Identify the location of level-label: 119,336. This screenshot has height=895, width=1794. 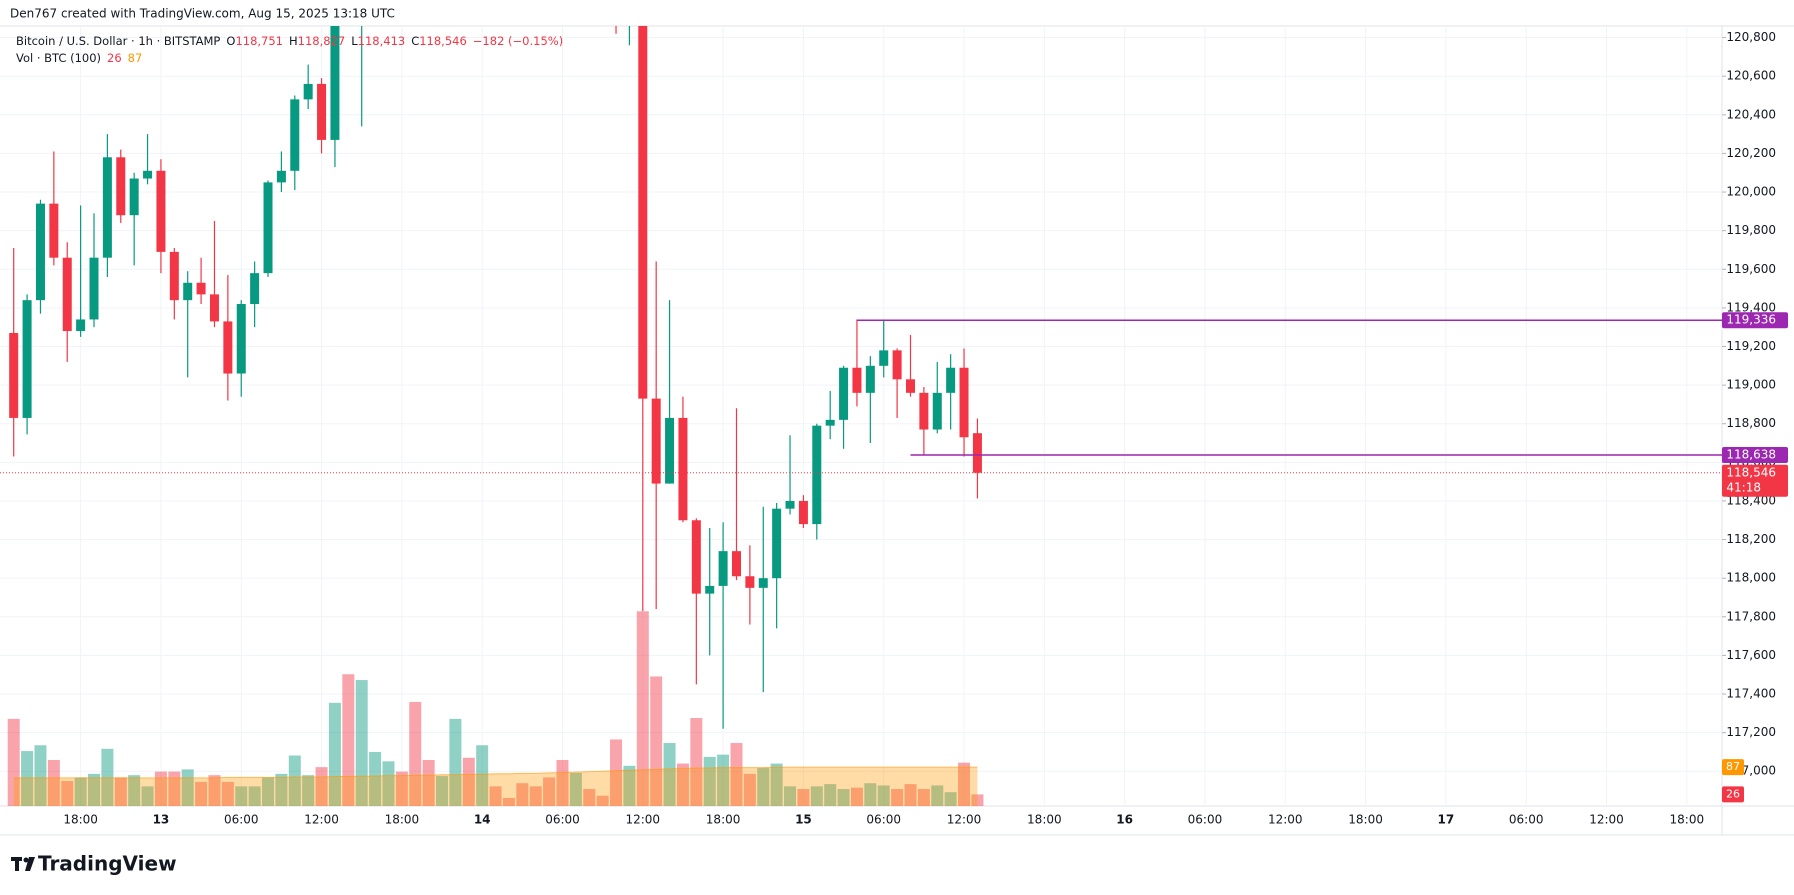
(1751, 320).